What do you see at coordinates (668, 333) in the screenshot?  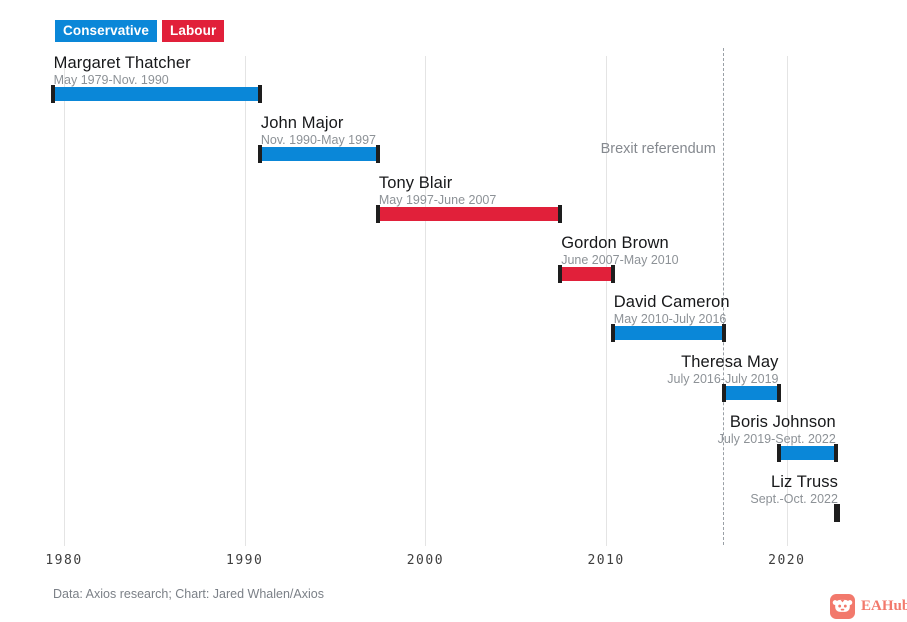 I see `pm-term-bar-david-cameron` at bounding box center [668, 333].